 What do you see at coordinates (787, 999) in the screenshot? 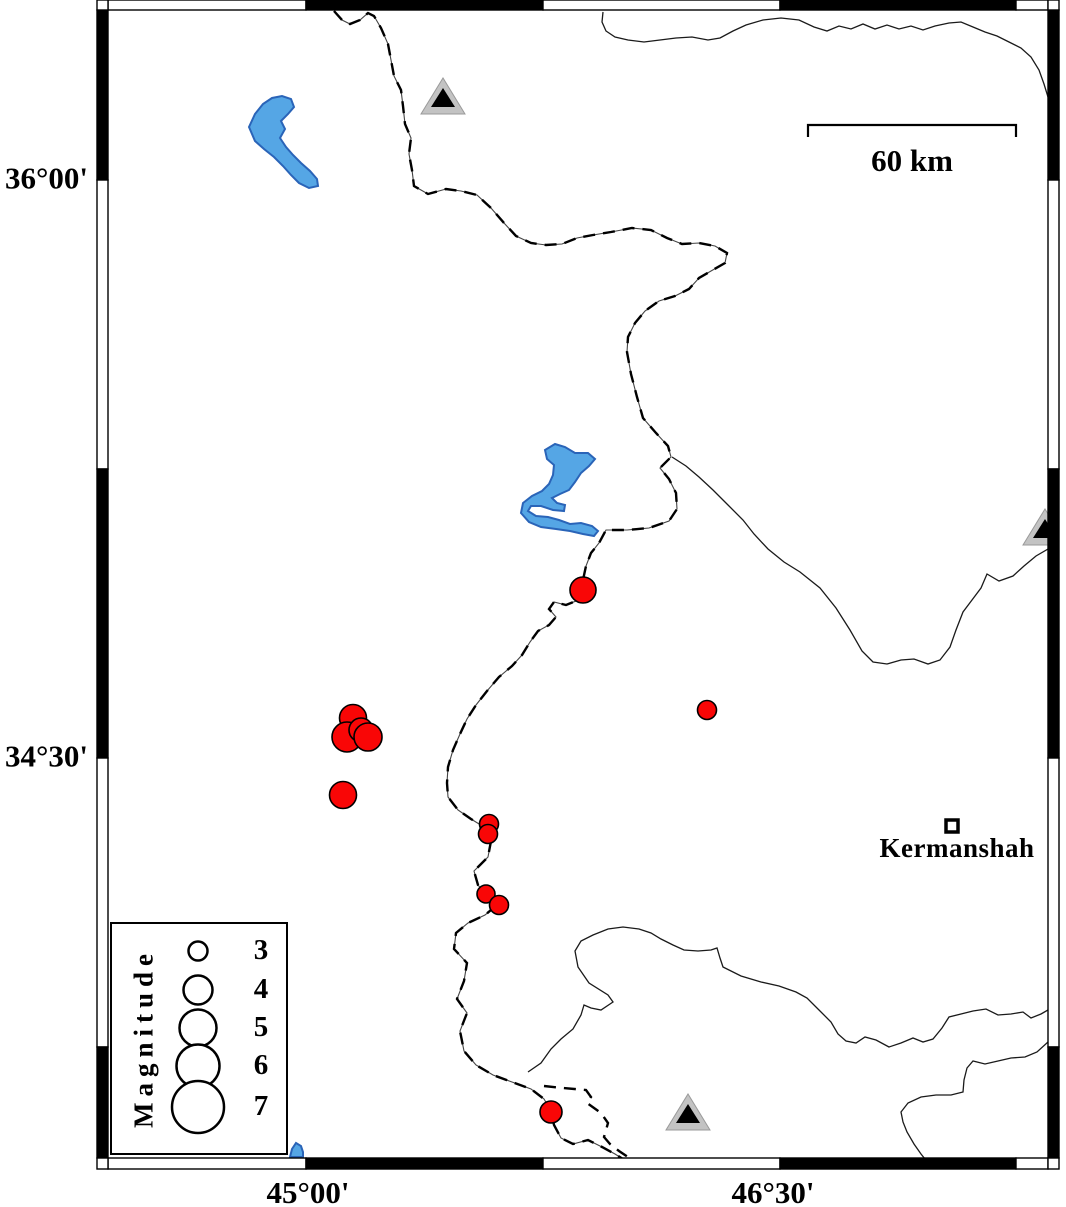
I see `province-line-south` at bounding box center [787, 999].